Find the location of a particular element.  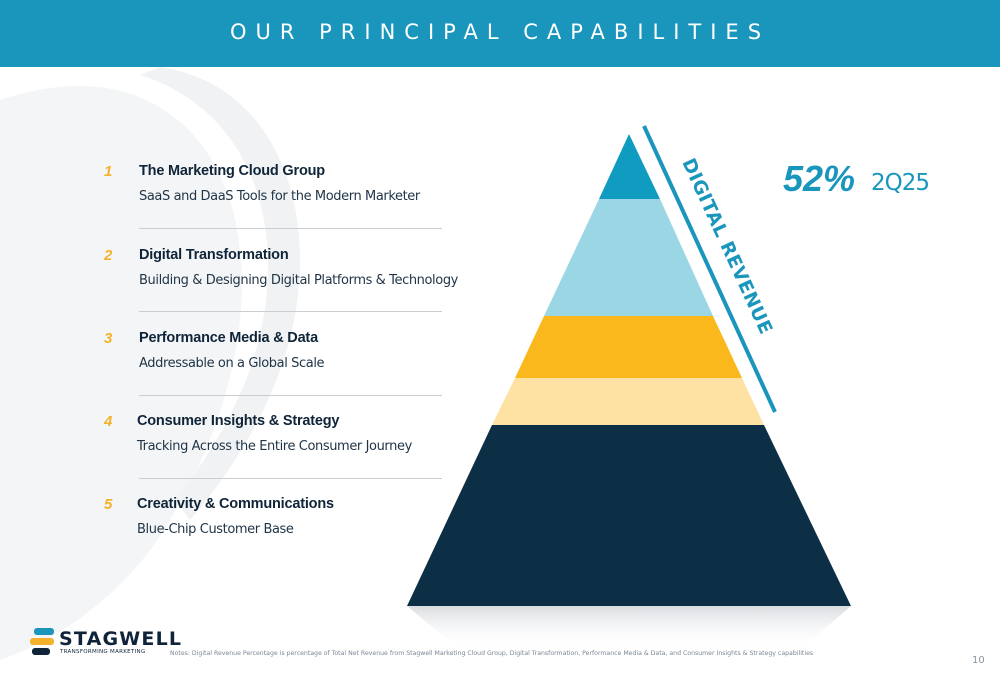

page-title: OUR PRINCIPAL CAPABILITIES is located at coordinates (500, 32).